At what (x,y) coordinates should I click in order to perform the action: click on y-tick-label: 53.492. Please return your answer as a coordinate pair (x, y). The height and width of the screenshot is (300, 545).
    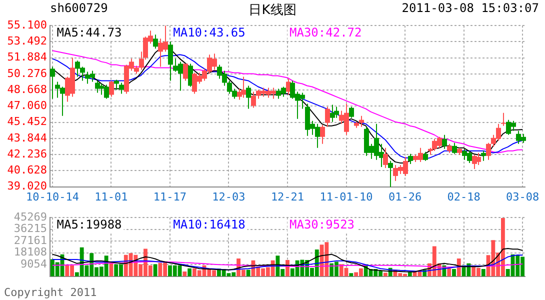
    Looking at the image, I should click on (27, 41).